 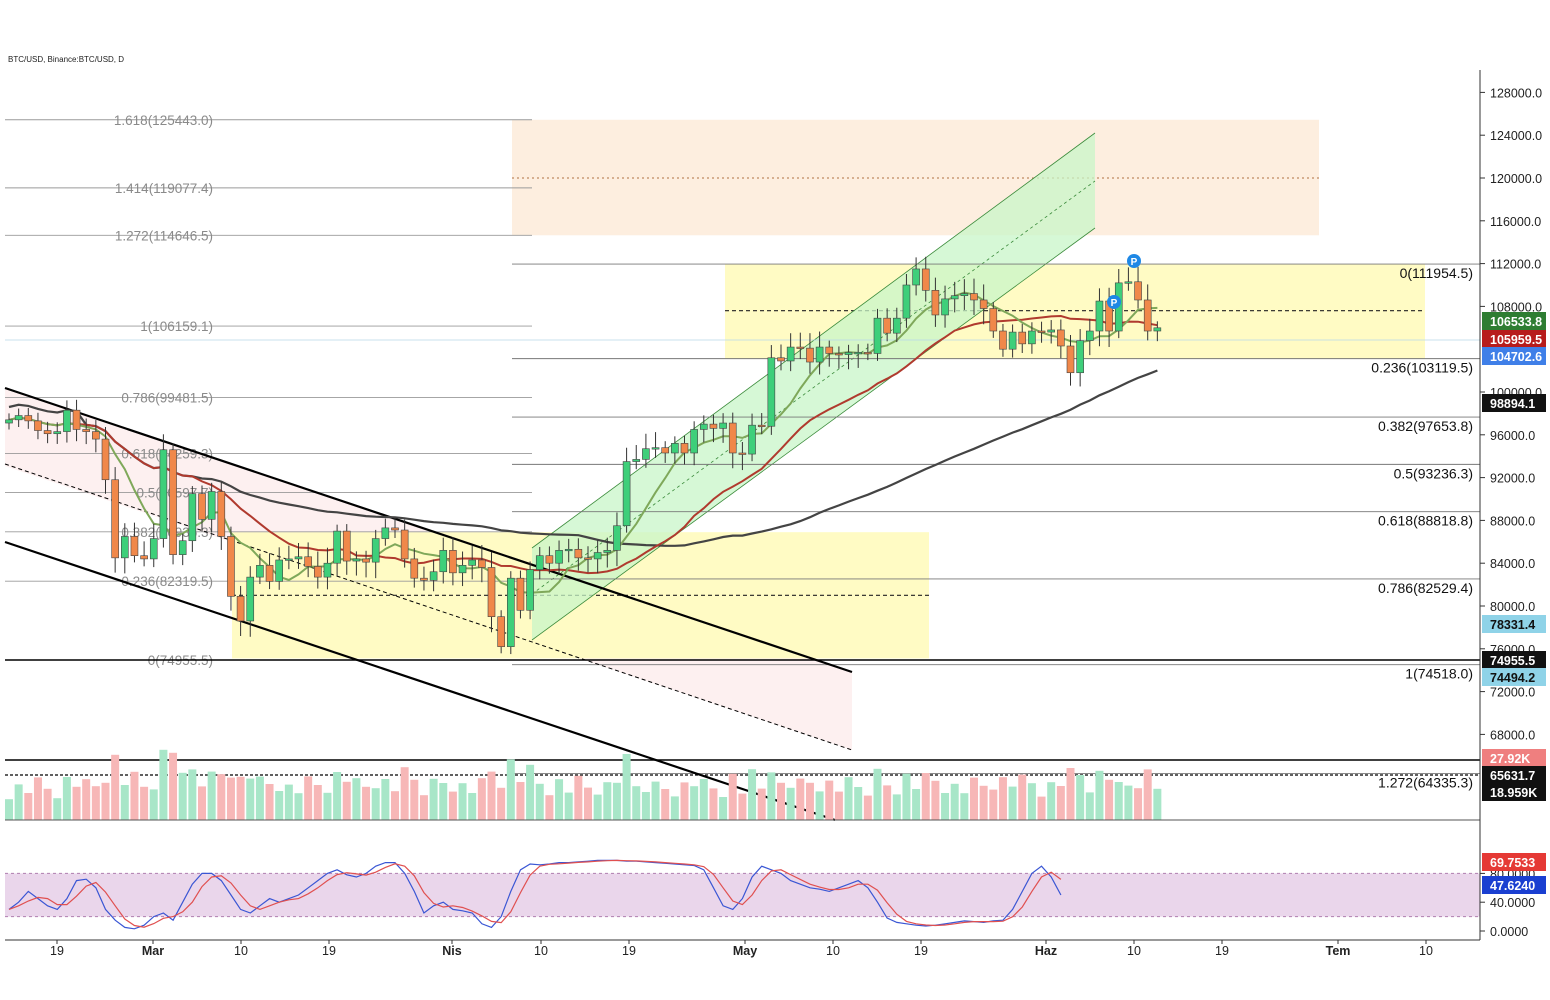 I want to click on stoch-d-line, so click(x=535, y=893).